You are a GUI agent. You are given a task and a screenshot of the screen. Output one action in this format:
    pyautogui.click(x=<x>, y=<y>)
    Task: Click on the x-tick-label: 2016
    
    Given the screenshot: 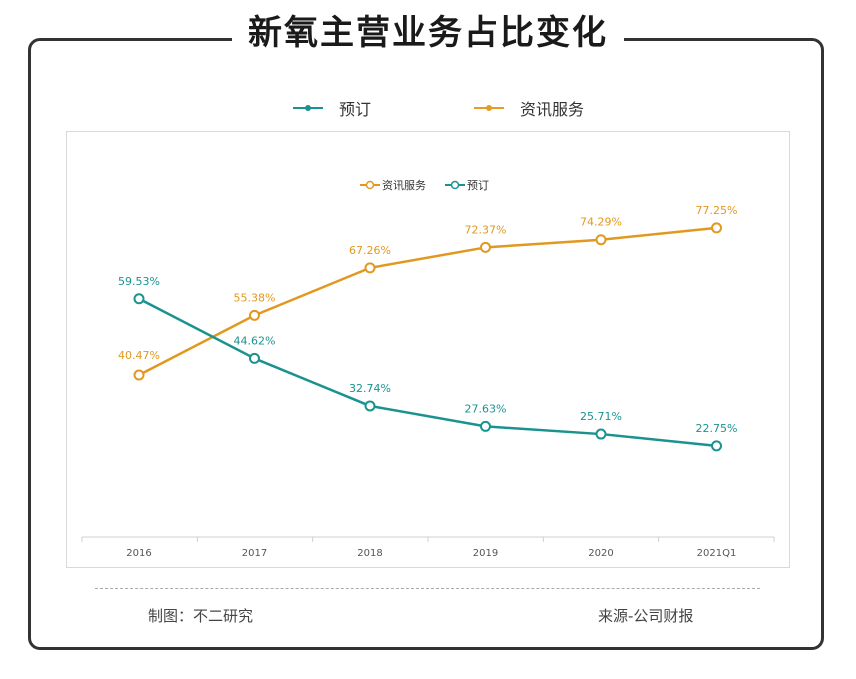 What is the action you would take?
    pyautogui.click(x=138, y=553)
    